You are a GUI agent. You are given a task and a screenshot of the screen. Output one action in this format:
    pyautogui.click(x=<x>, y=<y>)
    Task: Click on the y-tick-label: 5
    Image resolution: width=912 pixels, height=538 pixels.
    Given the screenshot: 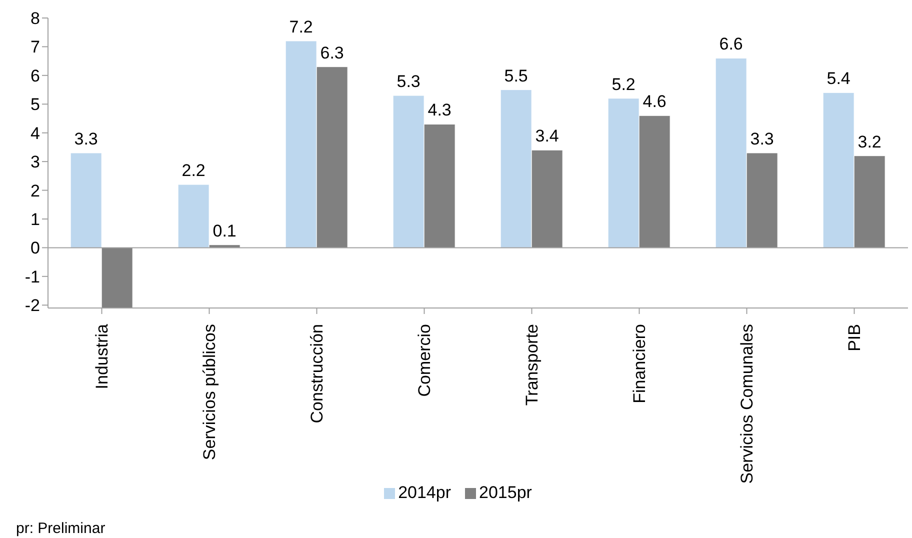 What is the action you would take?
    pyautogui.click(x=35, y=104)
    